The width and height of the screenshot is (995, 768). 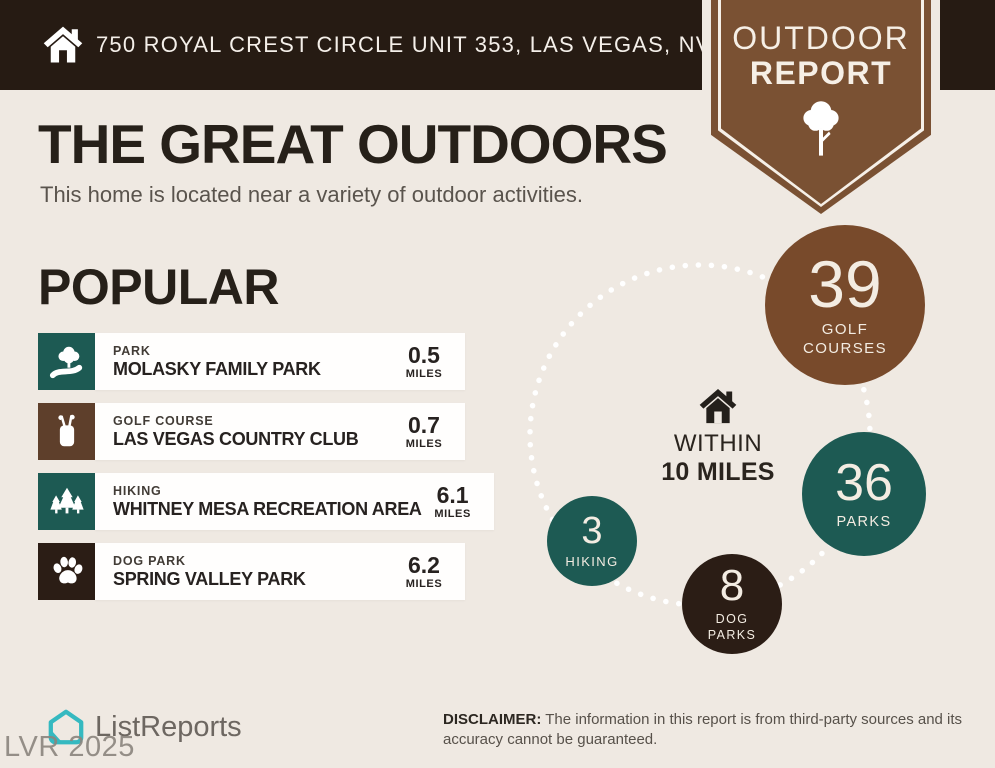 What do you see at coordinates (864, 482) in the screenshot?
I see `stat-value: 36` at bounding box center [864, 482].